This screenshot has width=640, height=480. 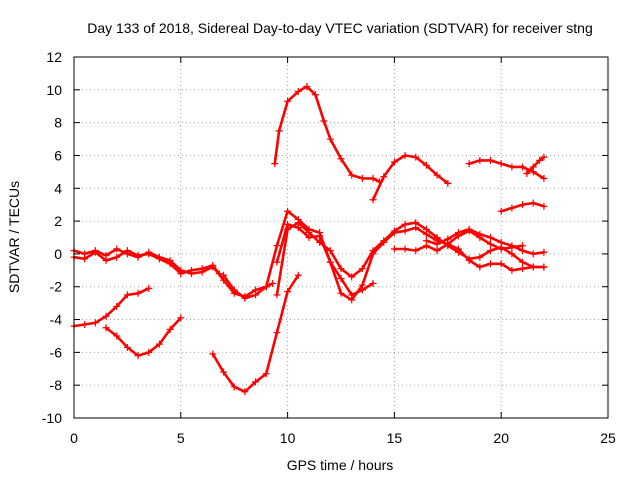 I want to click on x-tick-label: 25, so click(x=608, y=438).